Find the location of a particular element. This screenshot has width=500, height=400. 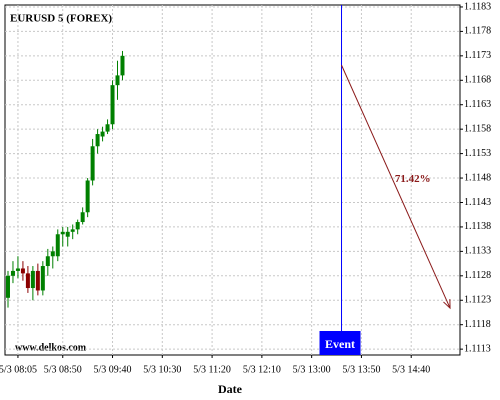

x-axis-label: Date is located at coordinates (230, 389).